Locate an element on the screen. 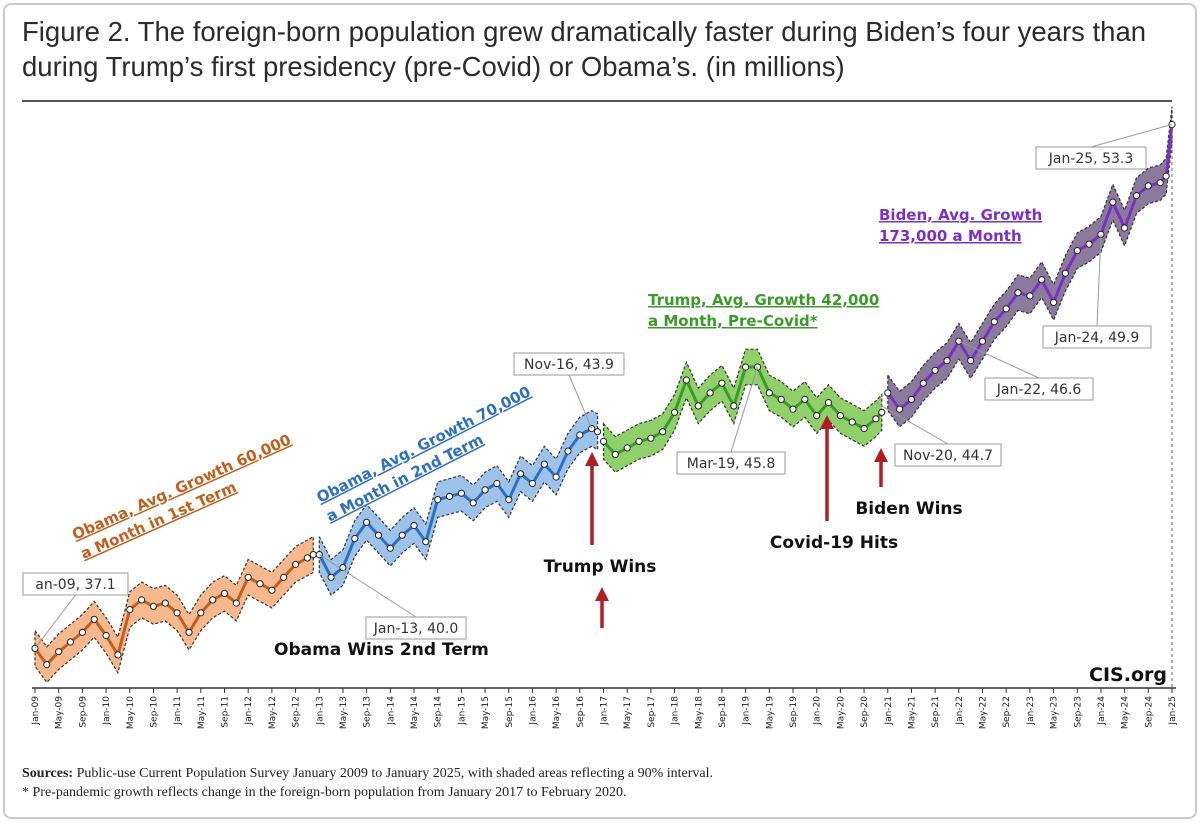 The width and height of the screenshot is (1200, 824). x-tick-label: Sep-23 is located at coordinates (1078, 712).